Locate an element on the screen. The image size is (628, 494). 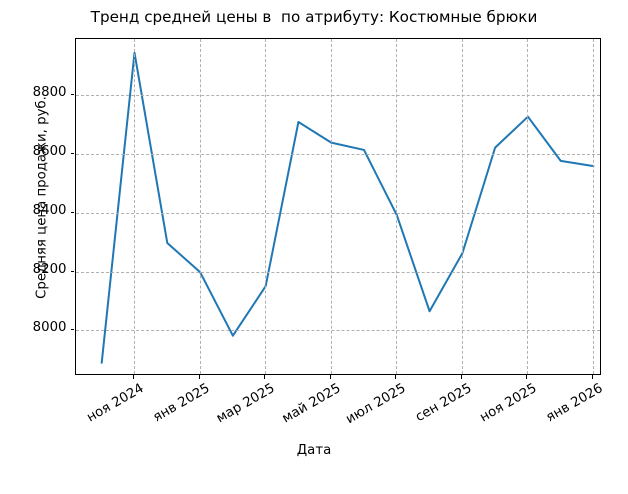
y-axis-label: Средняя цена продажи, руб. is located at coordinates (42, 197).